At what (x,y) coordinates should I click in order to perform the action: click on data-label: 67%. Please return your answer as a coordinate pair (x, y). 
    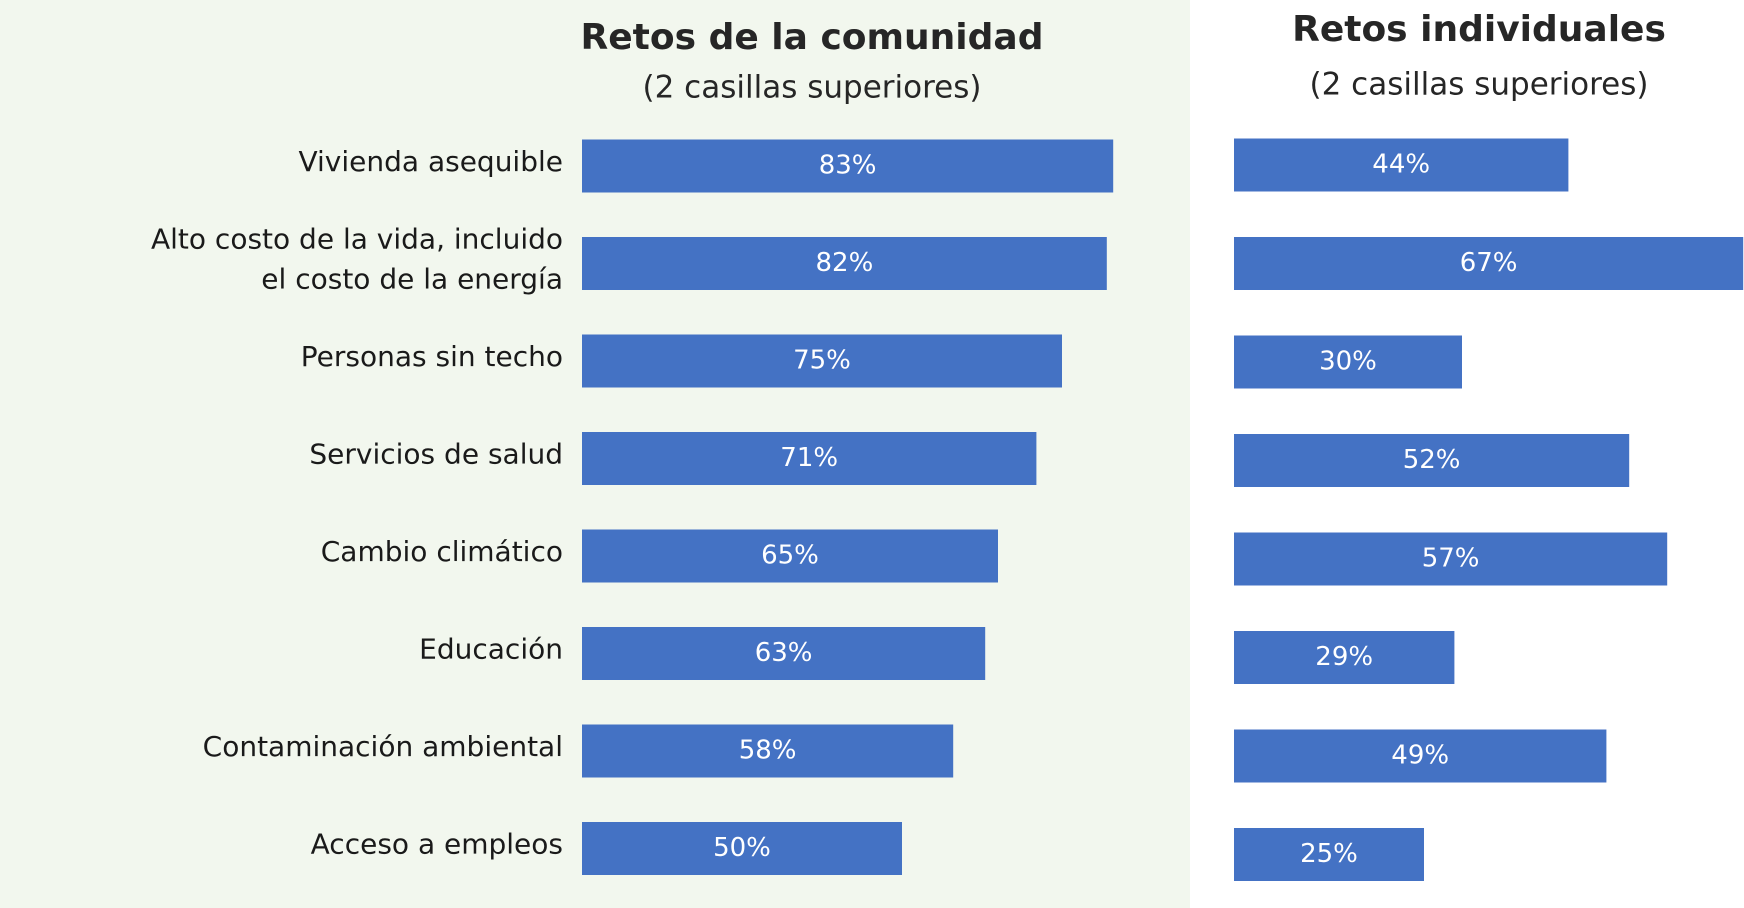
    Looking at the image, I should click on (1489, 263).